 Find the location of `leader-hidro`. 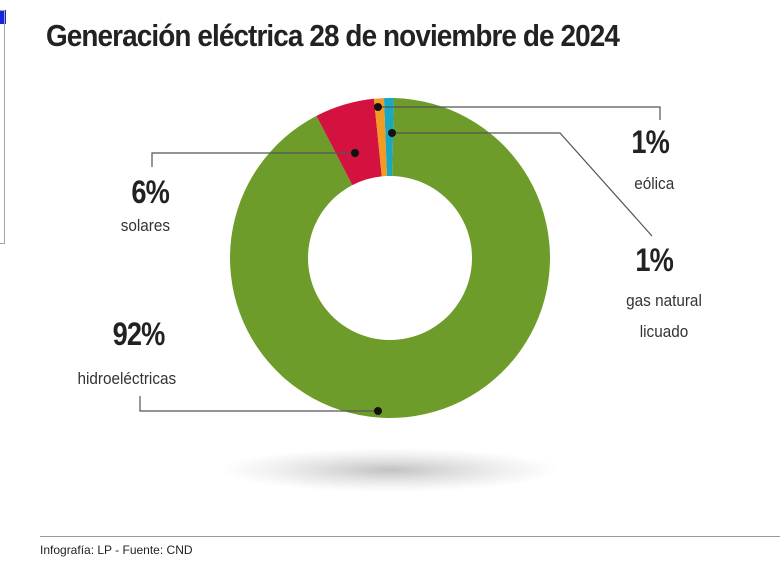

leader-hidro is located at coordinates (258, 404).